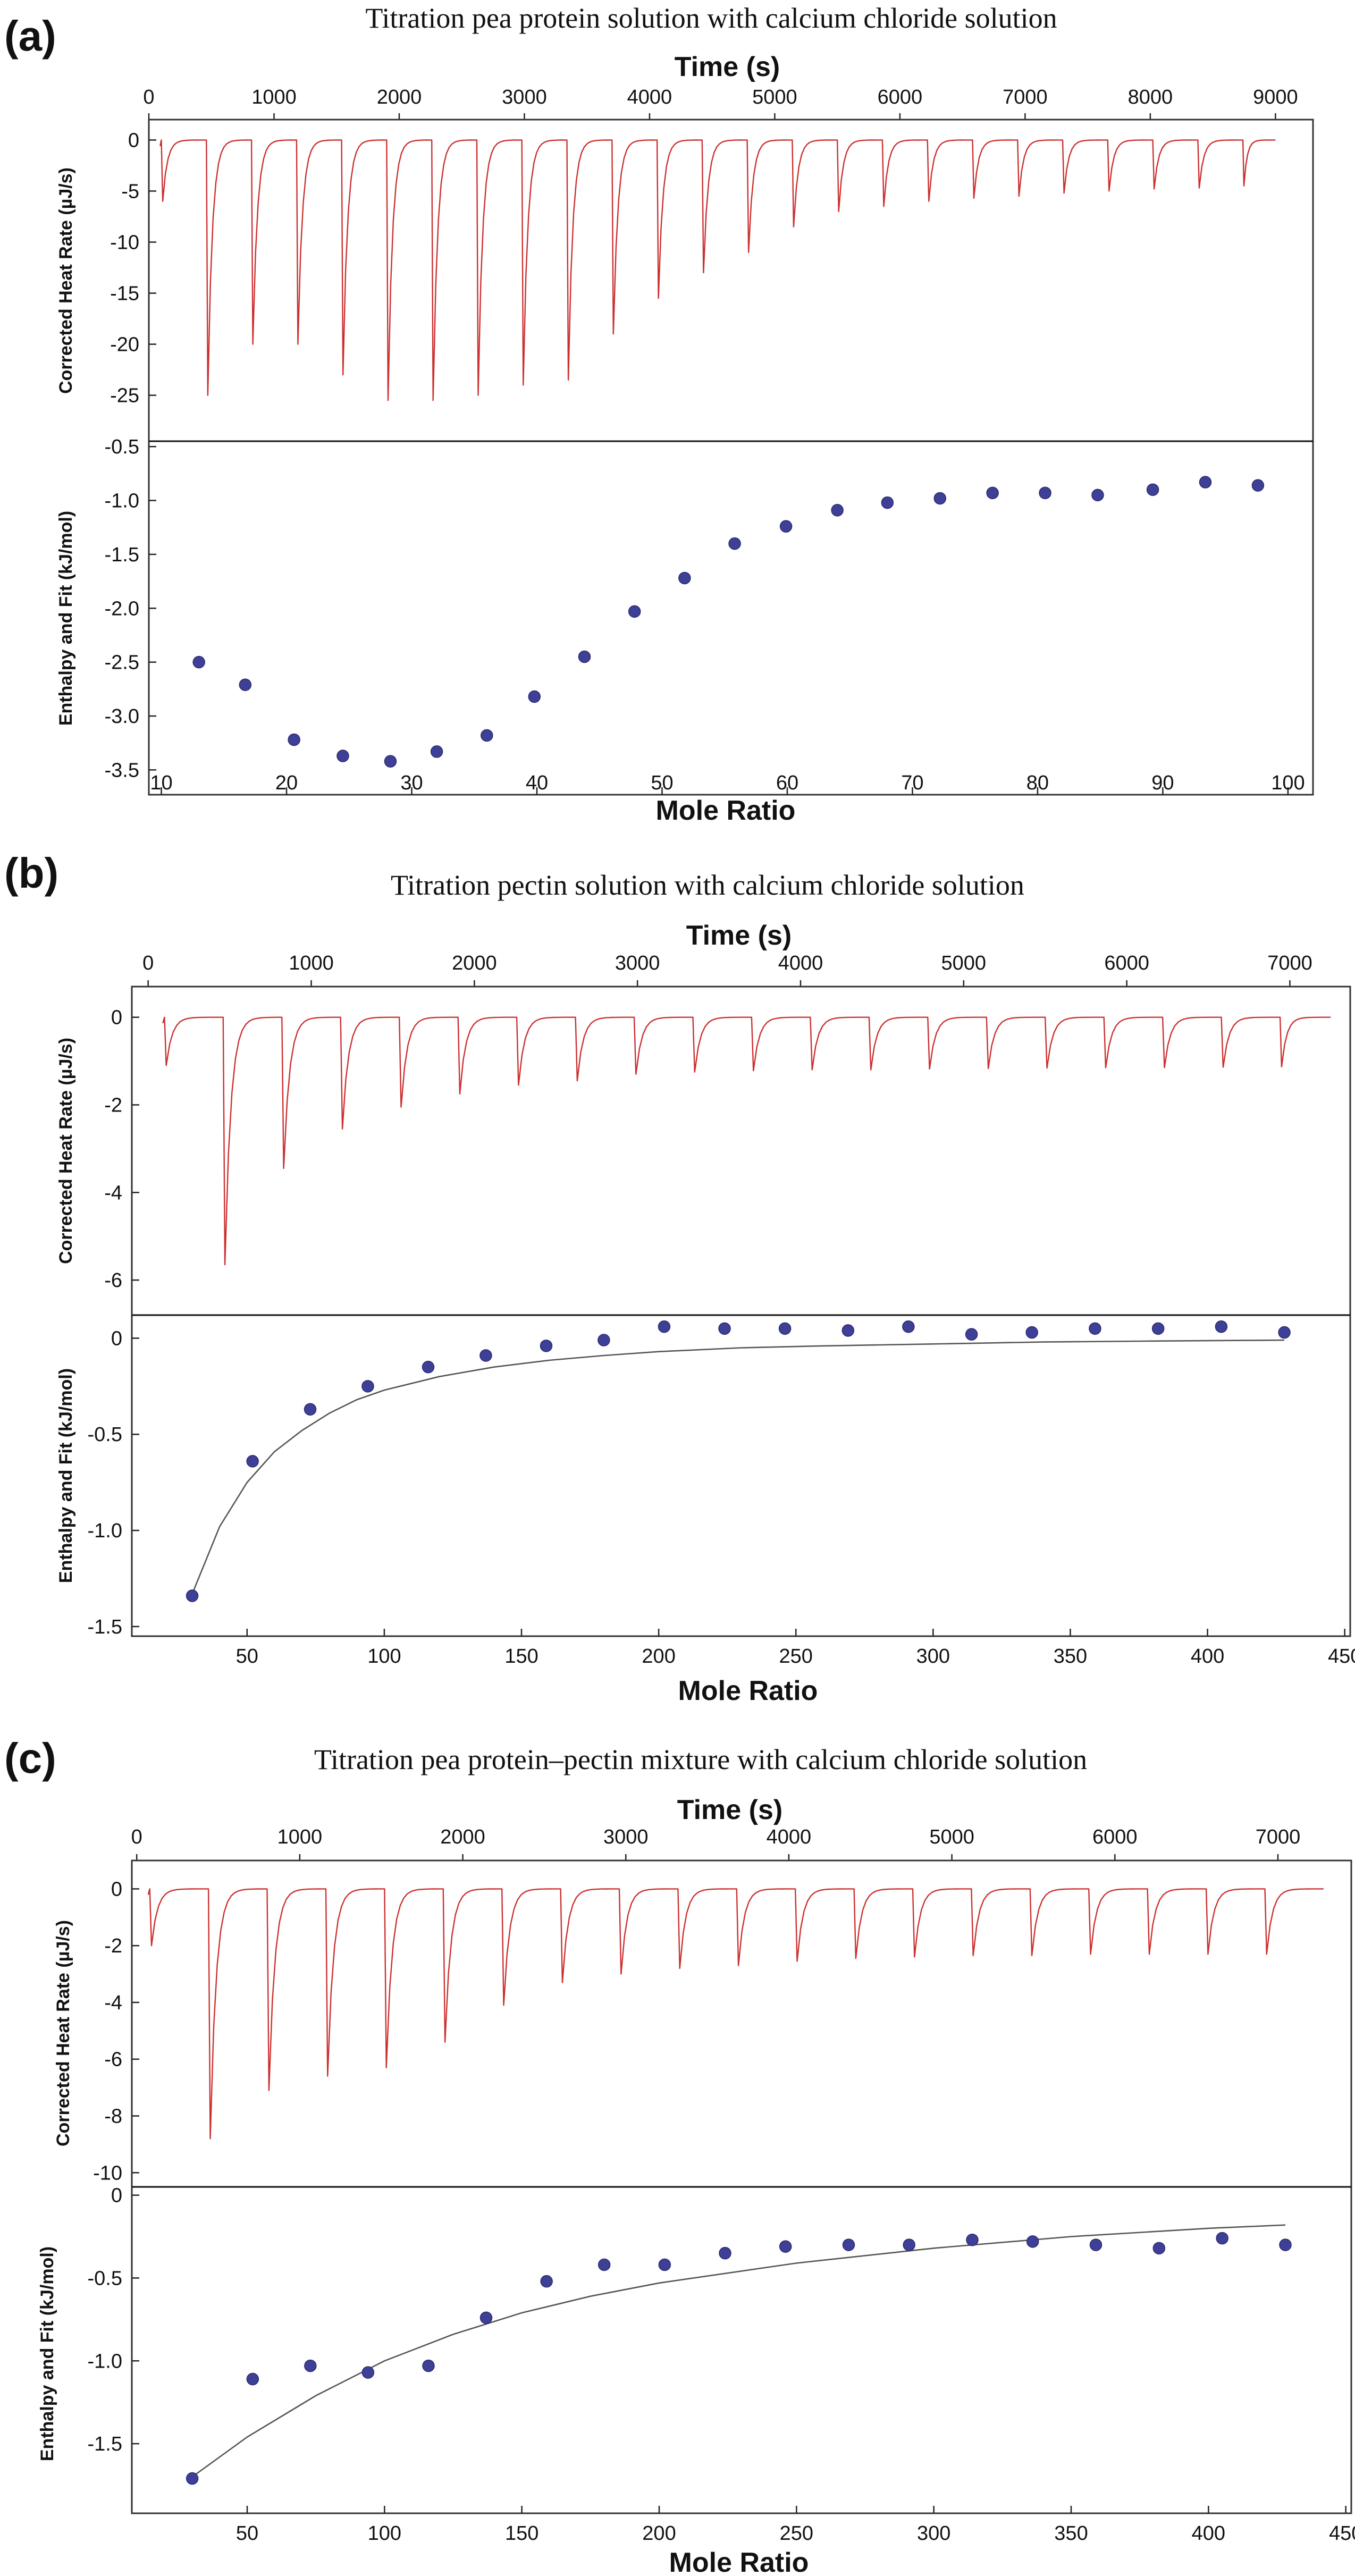 The width and height of the screenshot is (1355, 2576). I want to click on heat-rate-tick-label: 0, so click(116, 1018).